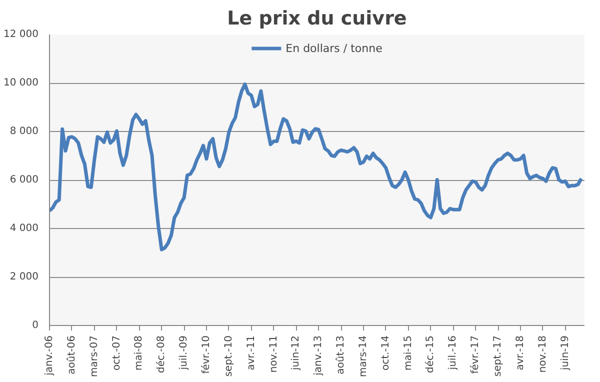  What do you see at coordinates (453, 353) in the screenshot?
I see `x-tick-label: juil.-16` at bounding box center [453, 353].